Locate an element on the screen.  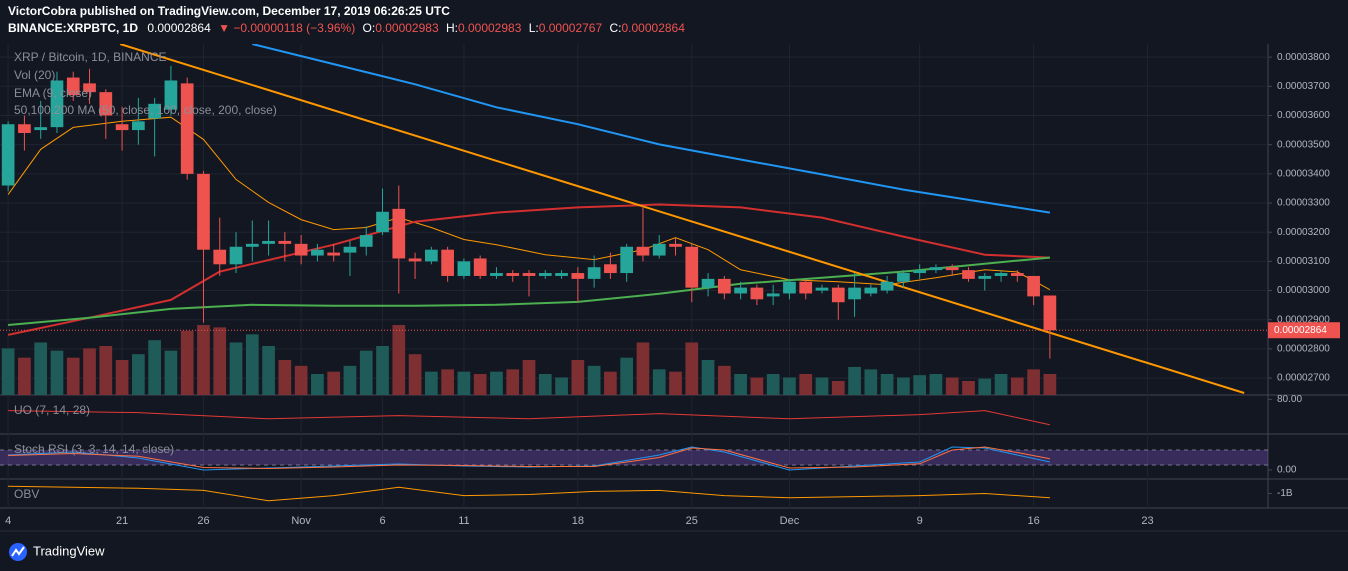
y-tick-label: 0.00003700 is located at coordinates (1303, 86).